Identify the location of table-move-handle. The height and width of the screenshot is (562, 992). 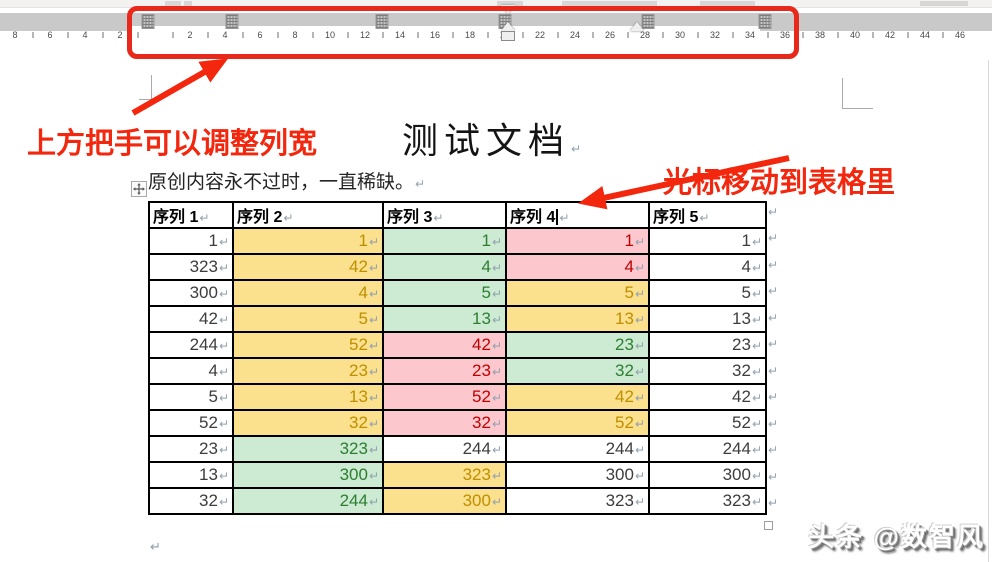
(139, 189).